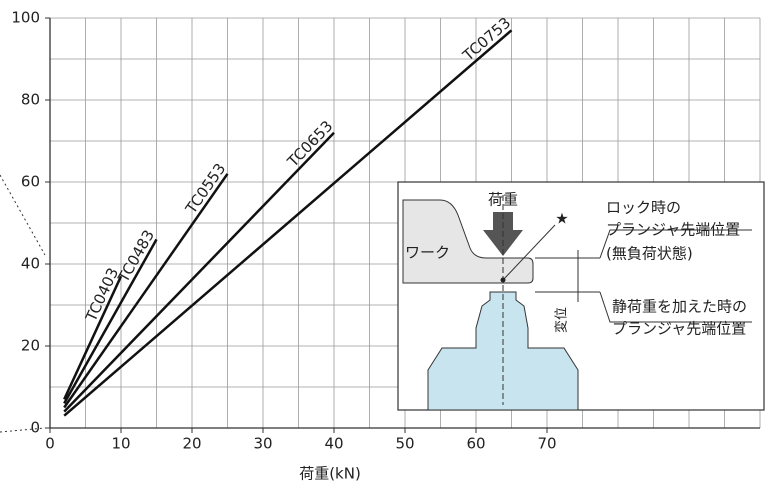 The image size is (770, 490). Describe the element at coordinates (333, 444) in the screenshot. I see `x-tick-label: 40` at that location.